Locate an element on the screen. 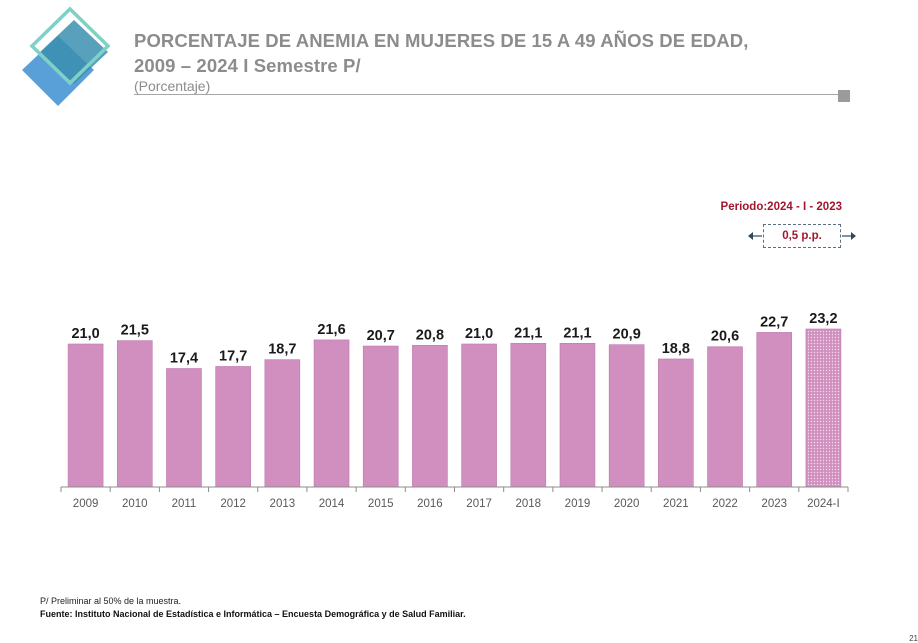 The width and height of the screenshot is (918, 643). data-label-2023: 22,7 is located at coordinates (774, 322).